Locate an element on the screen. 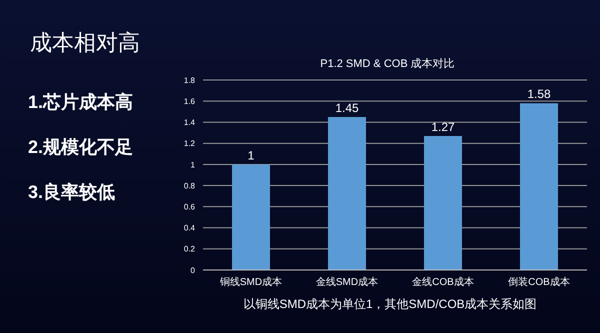 The height and width of the screenshot is (333, 600). text: 3.良率较低 is located at coordinates (72, 192).